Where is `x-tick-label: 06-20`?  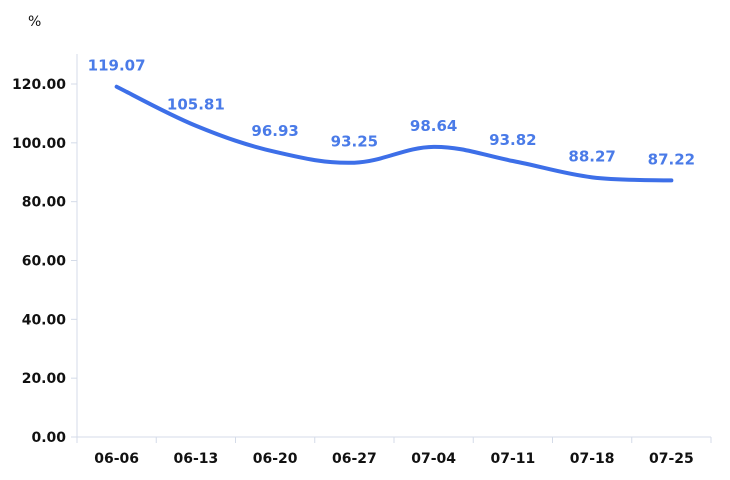
x-tick-label: 06-20 is located at coordinates (275, 459).